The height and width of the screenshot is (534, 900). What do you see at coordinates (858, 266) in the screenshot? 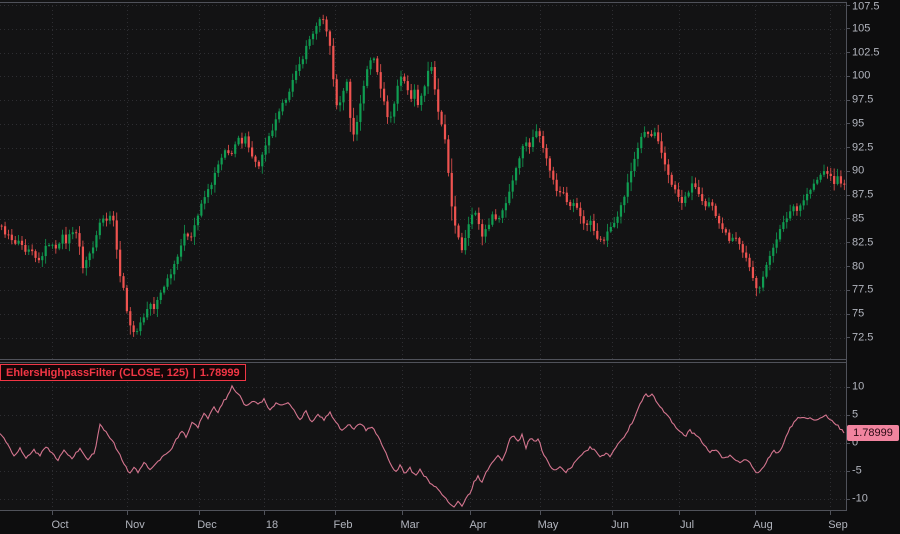
I see `price-axis-label: 80` at bounding box center [858, 266].